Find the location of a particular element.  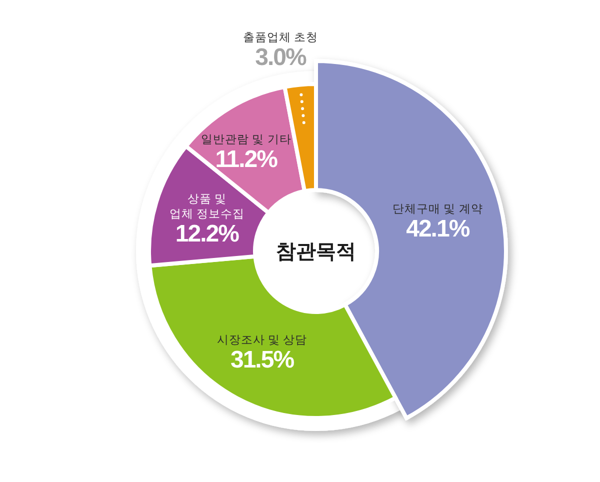

data-label: 11.2% is located at coordinates (246, 160).